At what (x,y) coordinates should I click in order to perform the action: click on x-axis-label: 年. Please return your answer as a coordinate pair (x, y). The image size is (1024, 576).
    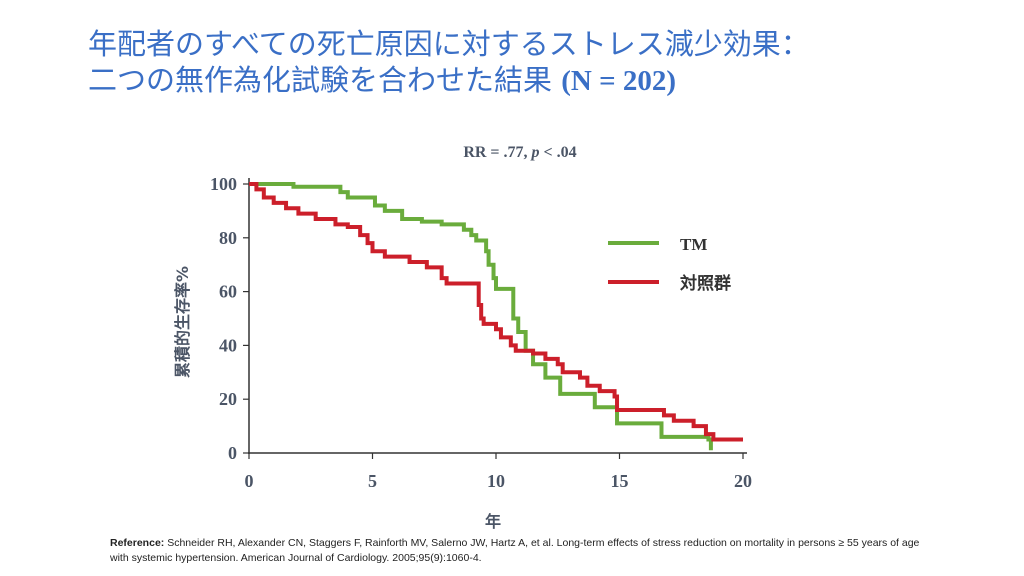
    Looking at the image, I should click on (493, 521).